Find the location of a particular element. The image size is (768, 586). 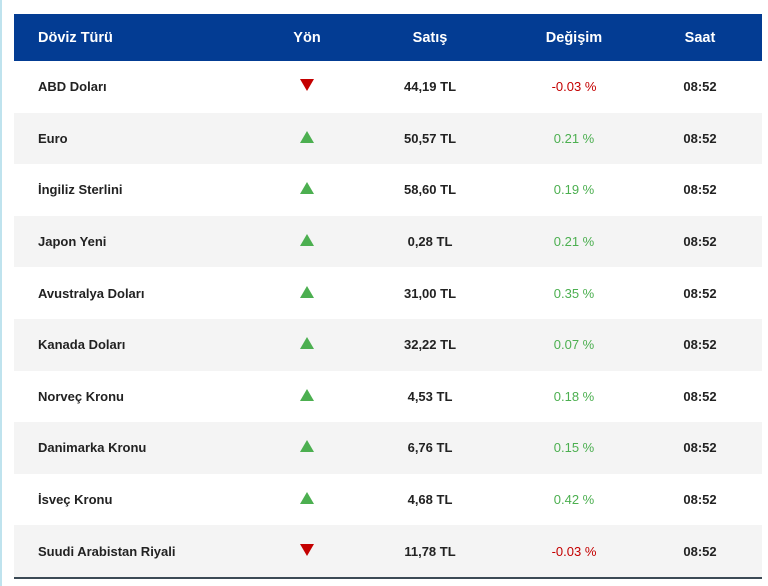

header-currency: Döviz Türü is located at coordinates (75, 37).